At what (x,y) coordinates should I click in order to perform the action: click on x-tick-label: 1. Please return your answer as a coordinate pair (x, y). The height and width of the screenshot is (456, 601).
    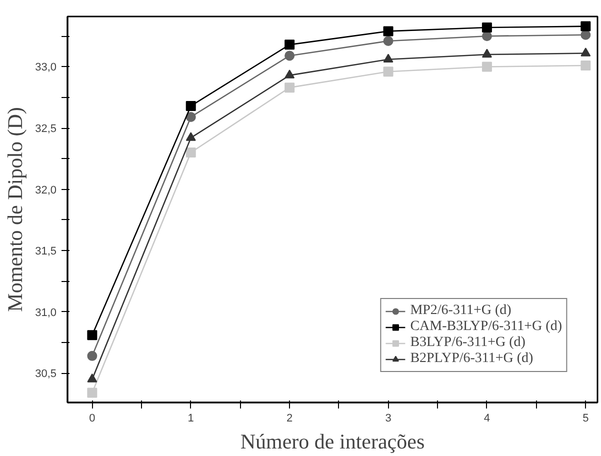
    Looking at the image, I should click on (191, 418).